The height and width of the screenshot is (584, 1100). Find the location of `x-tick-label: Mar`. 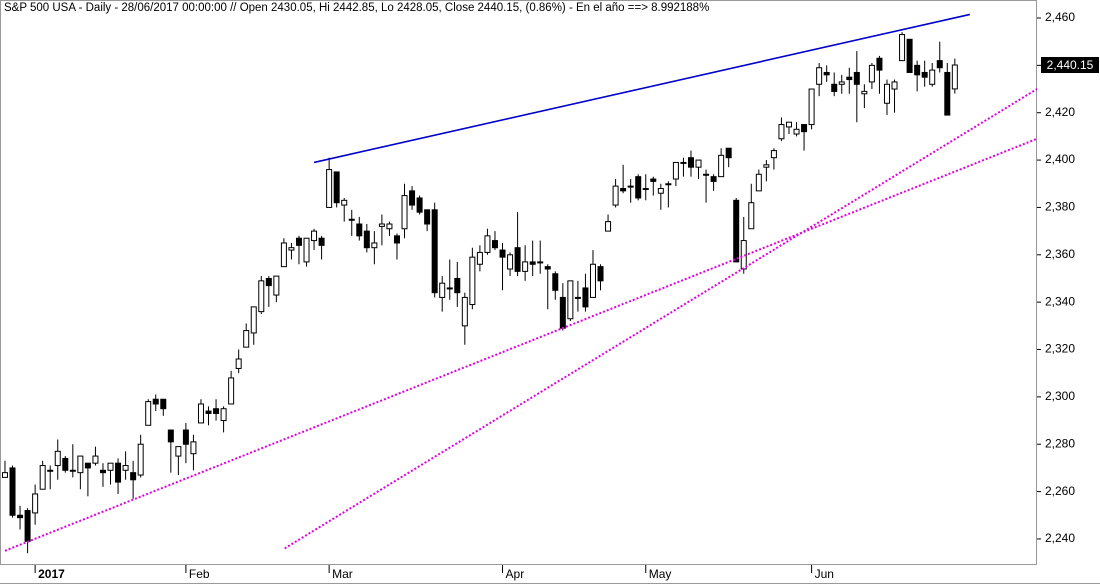

x-tick-label: Mar is located at coordinates (342, 574).